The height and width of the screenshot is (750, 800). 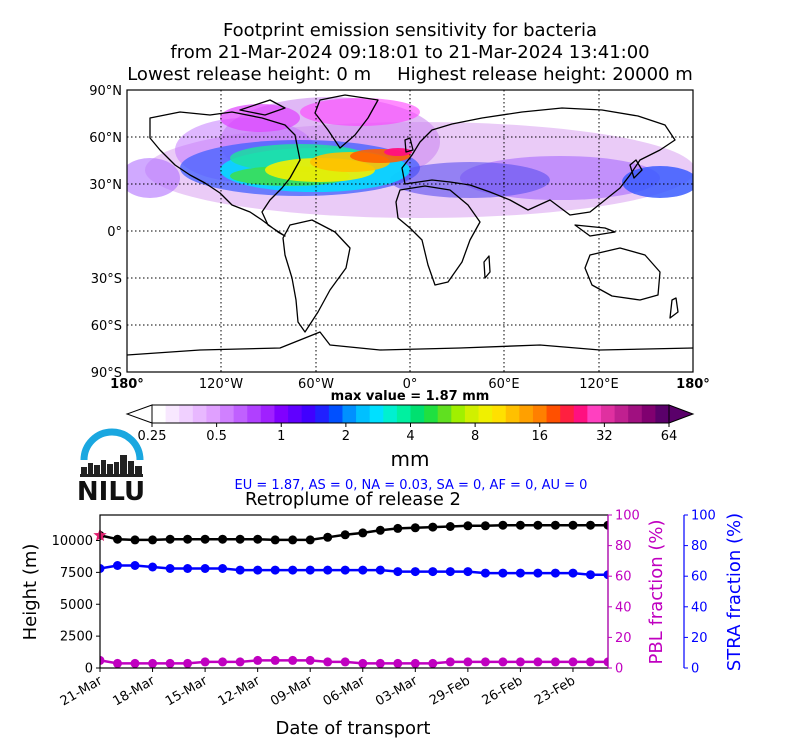 What do you see at coordinates (111, 492) in the screenshot?
I see `logo-text: NILU` at bounding box center [111, 492].